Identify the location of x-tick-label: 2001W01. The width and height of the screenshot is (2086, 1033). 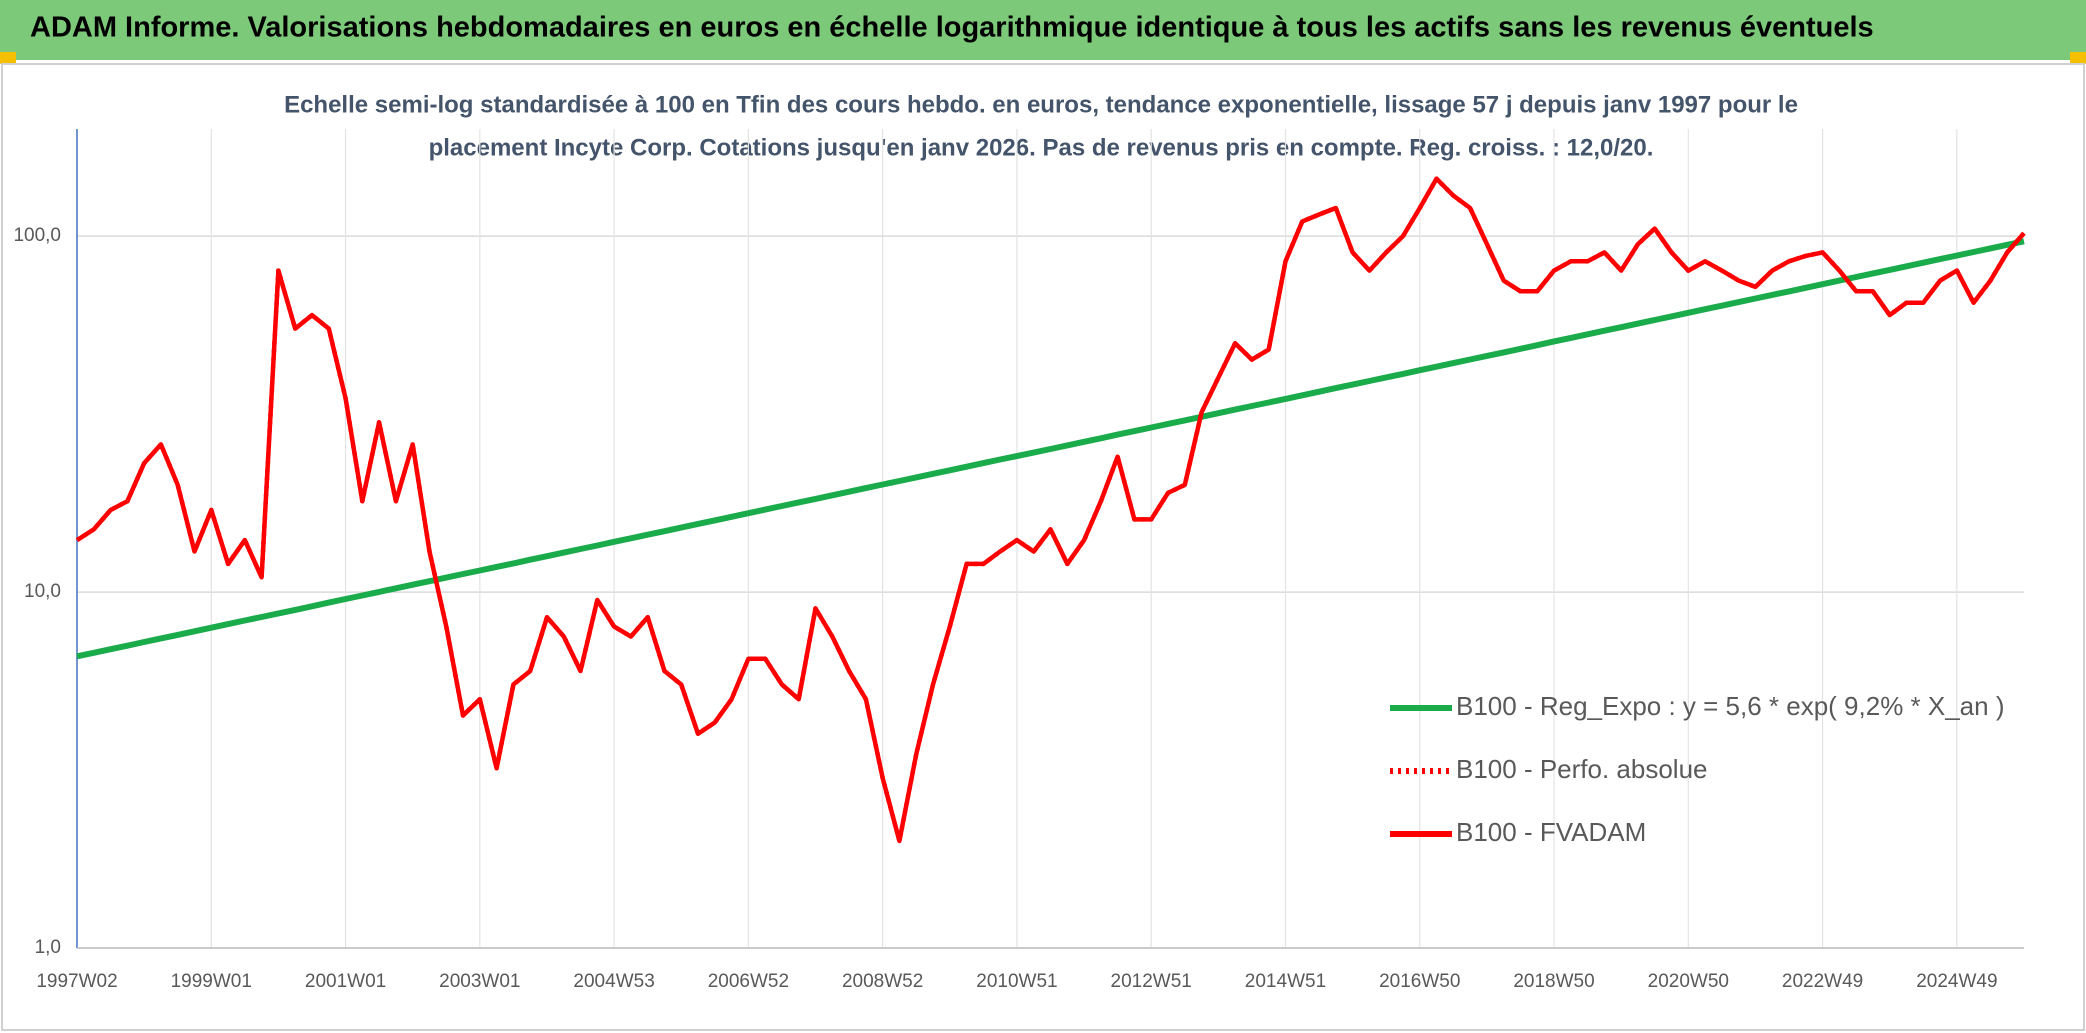
(345, 981).